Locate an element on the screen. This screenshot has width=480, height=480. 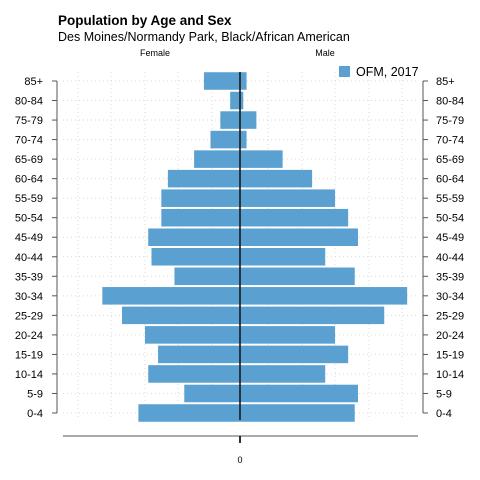
y-tick-label-left: 0-4 is located at coordinates (35, 414).